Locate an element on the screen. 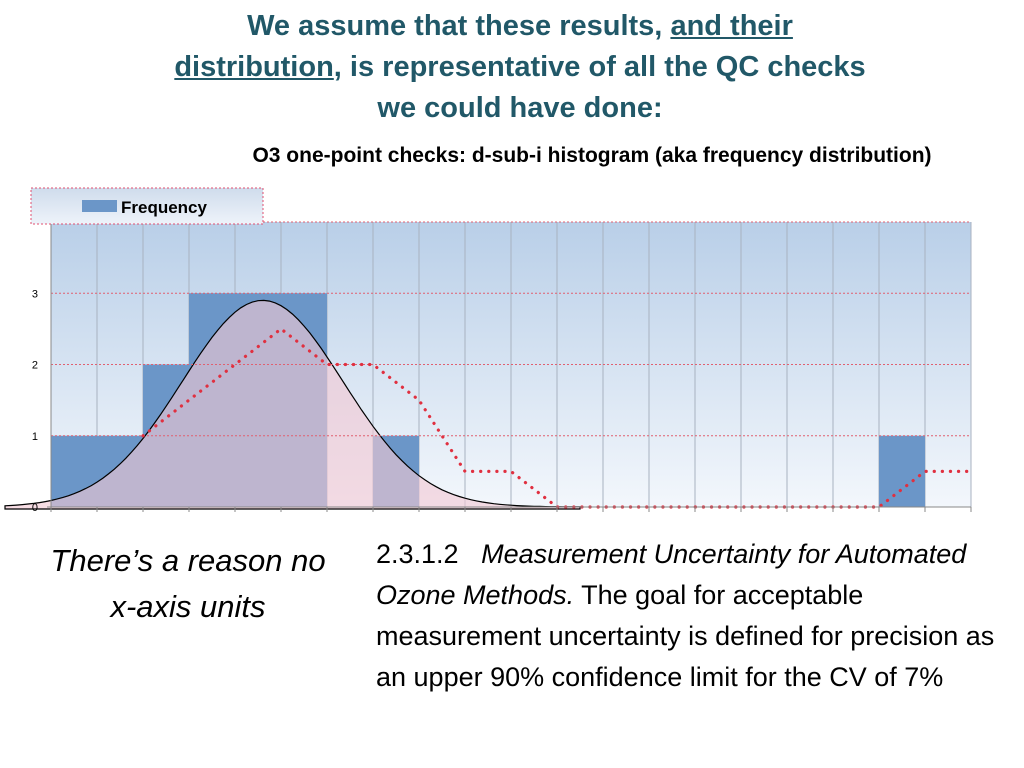 The image size is (1024, 768). y-tick-label: 3 is located at coordinates (35, 294).